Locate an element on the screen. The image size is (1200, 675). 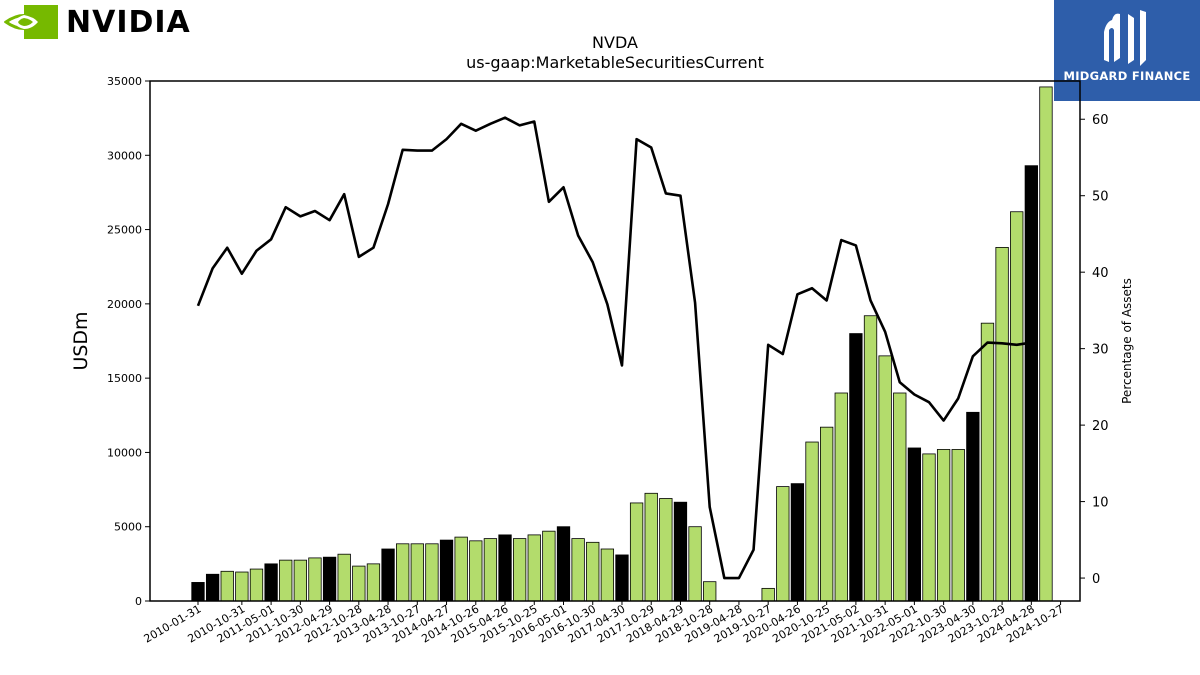
y2-tick-label: 20 is located at coordinates (1100, 426).